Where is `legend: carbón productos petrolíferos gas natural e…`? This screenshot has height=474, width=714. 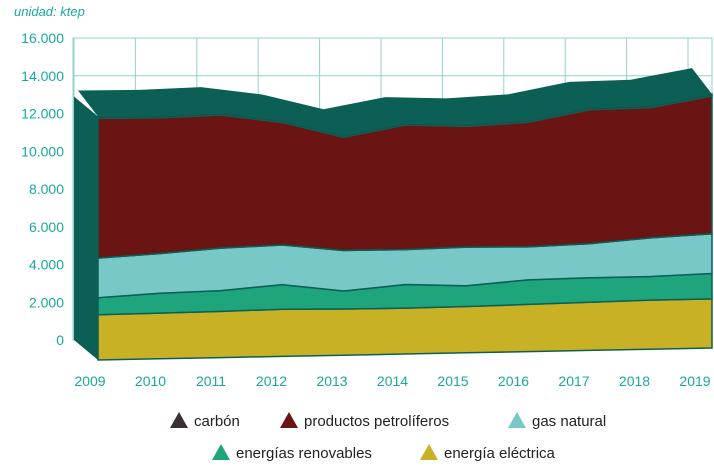 legend: carbón productos petrolíferos gas natural e… is located at coordinates (388, 437).